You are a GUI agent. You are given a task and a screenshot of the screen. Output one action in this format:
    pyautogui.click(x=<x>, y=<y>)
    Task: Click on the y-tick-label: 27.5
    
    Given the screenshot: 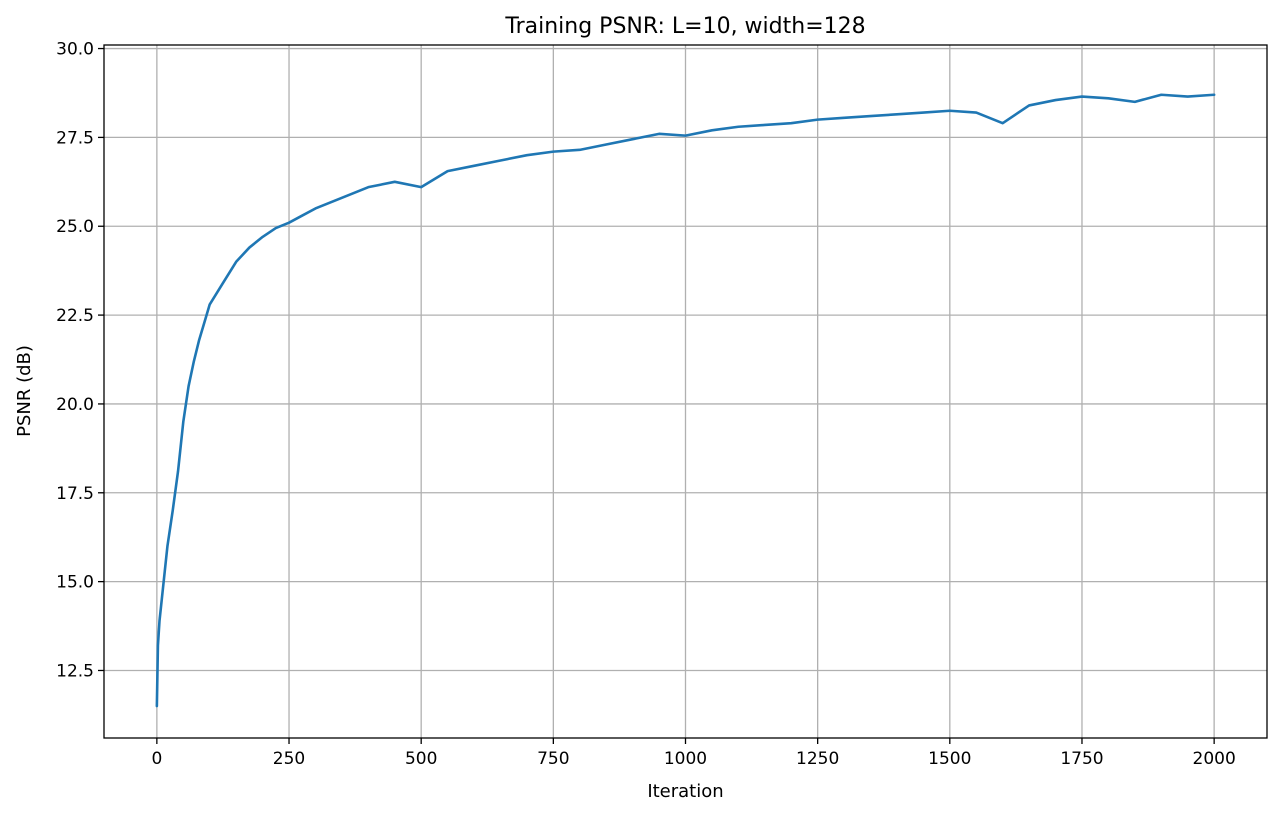 What is the action you would take?
    pyautogui.click(x=75, y=138)
    